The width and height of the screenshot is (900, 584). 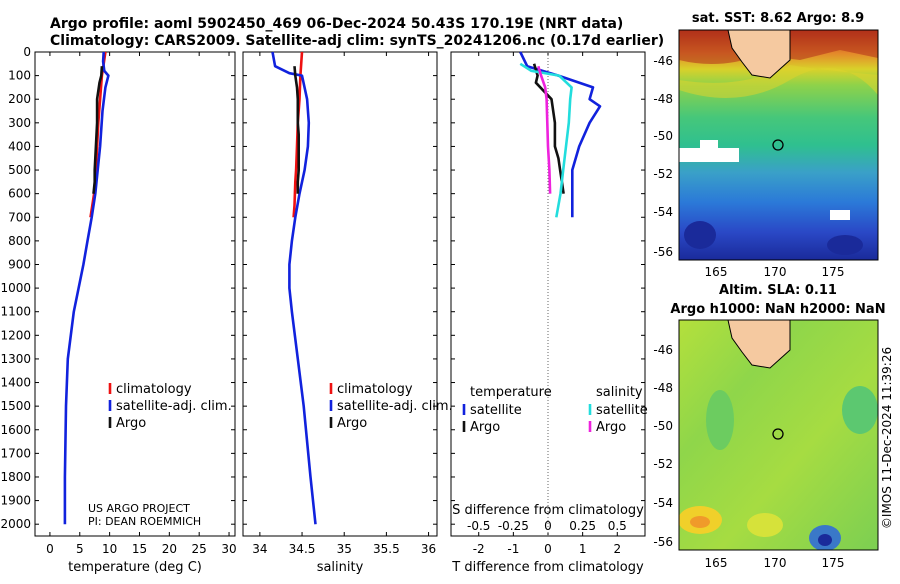 I want to click on series-line-satellite-s, so click(x=546, y=140).